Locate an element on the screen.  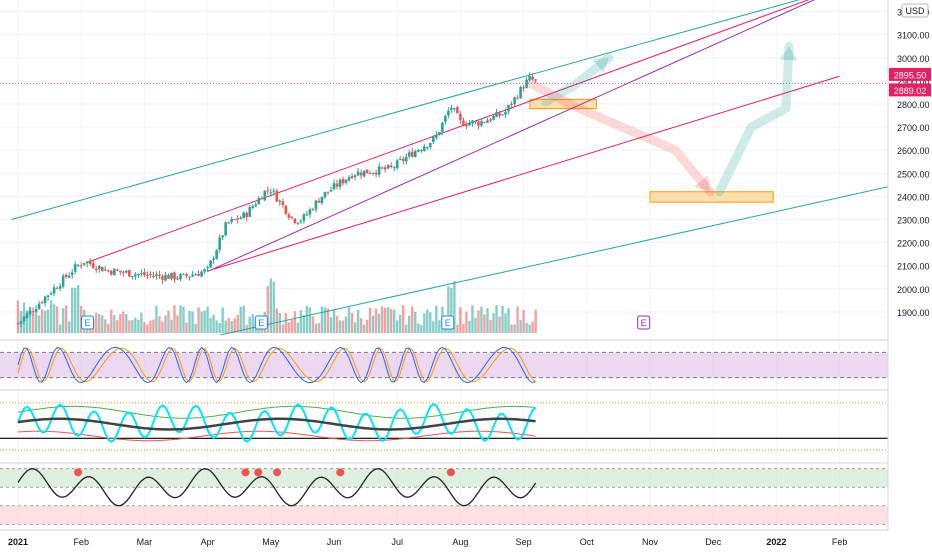
price-tick-label: 2900.00 is located at coordinates (913, 82).